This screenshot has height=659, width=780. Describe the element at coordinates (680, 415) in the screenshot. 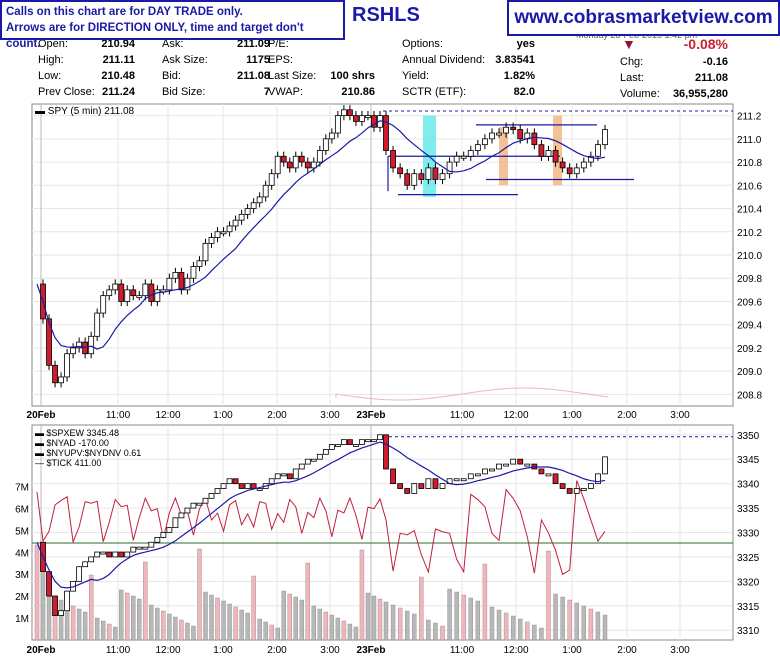

I see `x-tick-label: 3:00` at that location.